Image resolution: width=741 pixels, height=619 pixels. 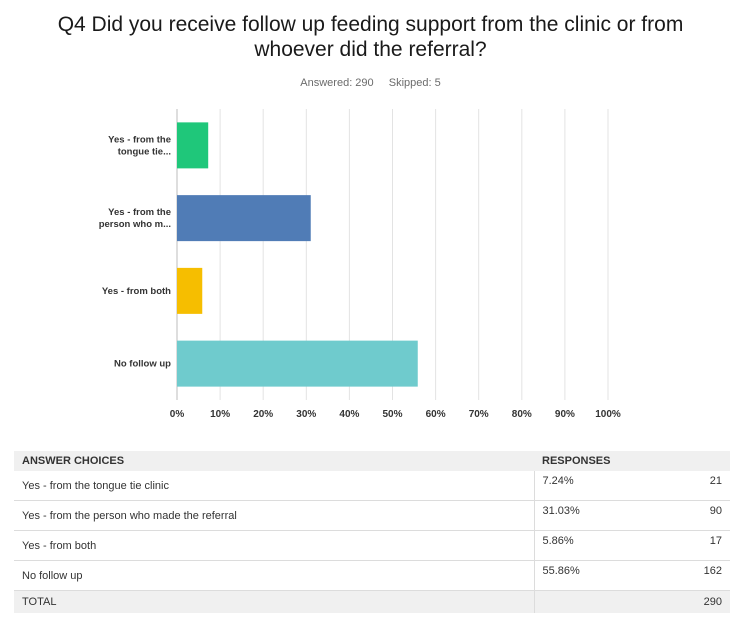 I want to click on response-count: 17, so click(x=688, y=545).